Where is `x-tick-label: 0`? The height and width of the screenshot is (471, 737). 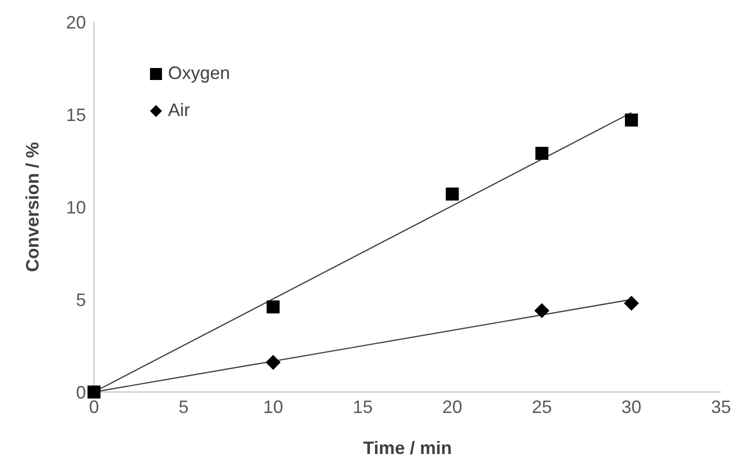 x-tick-label: 0 is located at coordinates (94, 406).